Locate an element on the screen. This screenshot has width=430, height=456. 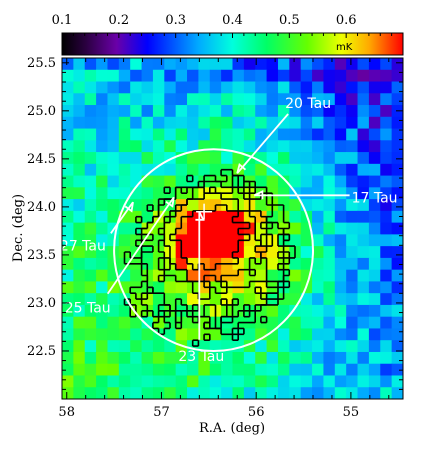
x-tick-label: 56 is located at coordinates (256, 412).